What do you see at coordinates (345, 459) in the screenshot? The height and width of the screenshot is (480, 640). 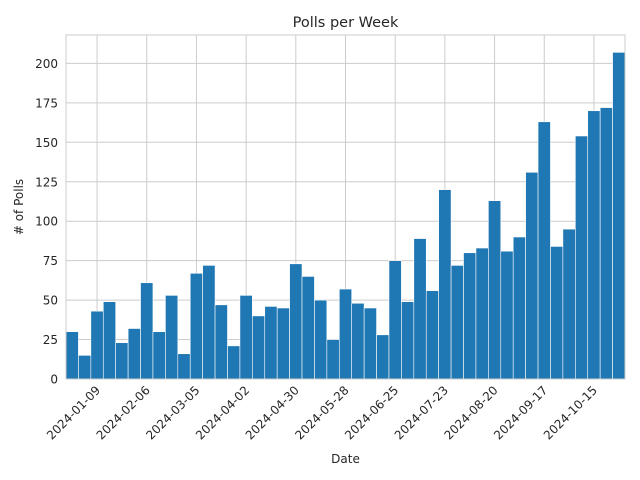 I see `x-axis-label: Date` at bounding box center [345, 459].